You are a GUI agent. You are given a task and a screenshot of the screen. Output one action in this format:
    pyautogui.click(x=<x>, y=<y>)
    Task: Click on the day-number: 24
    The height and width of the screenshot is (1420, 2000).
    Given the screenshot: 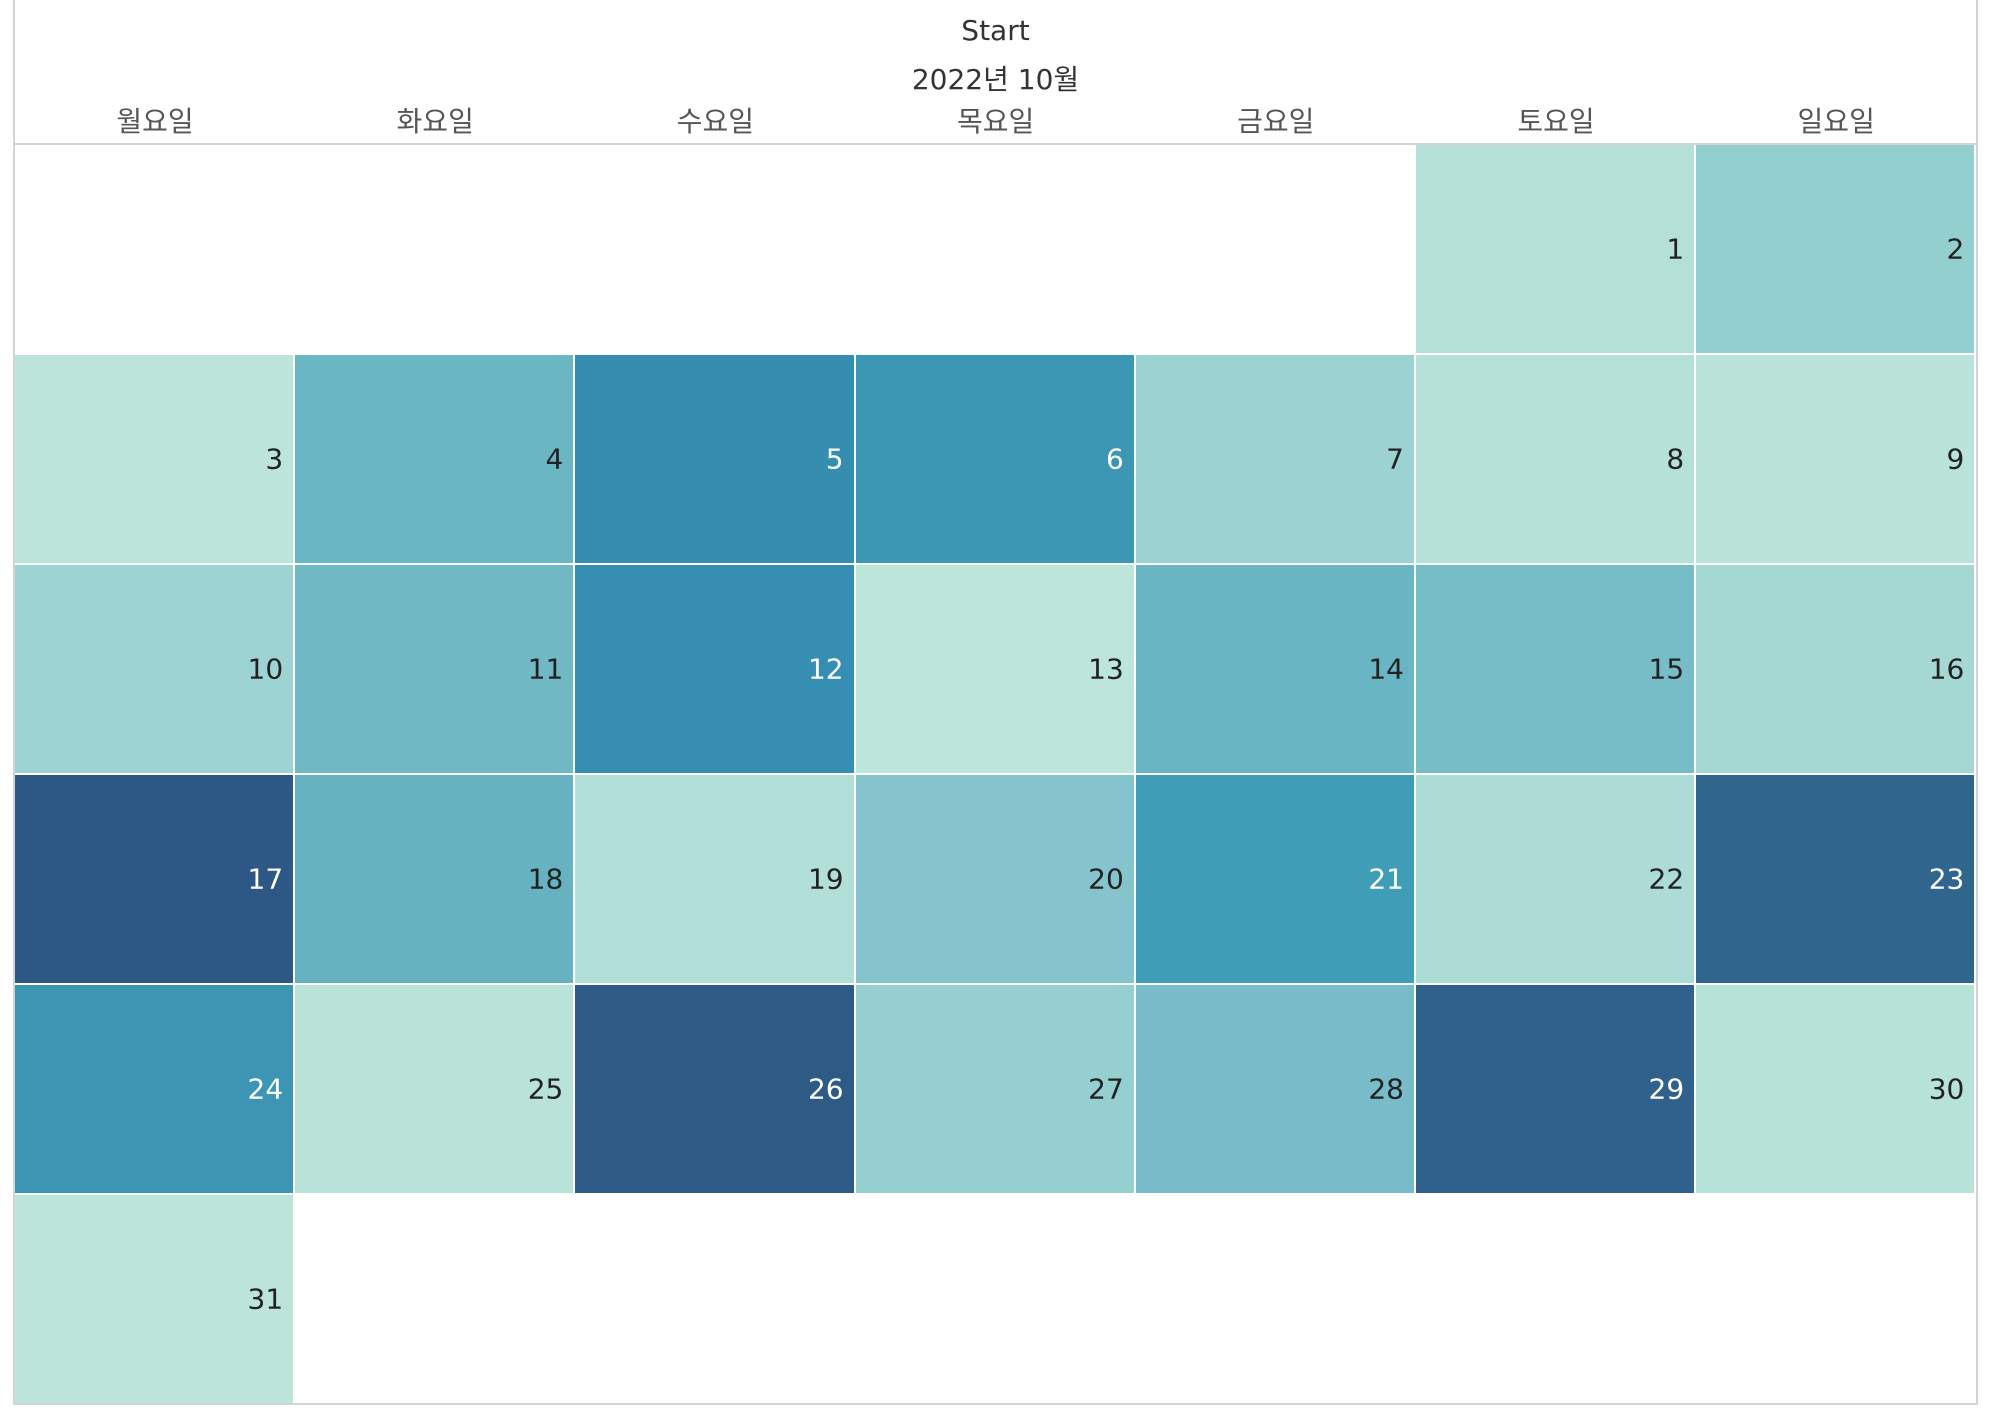 What is the action you would take?
    pyautogui.click(x=265, y=1089)
    